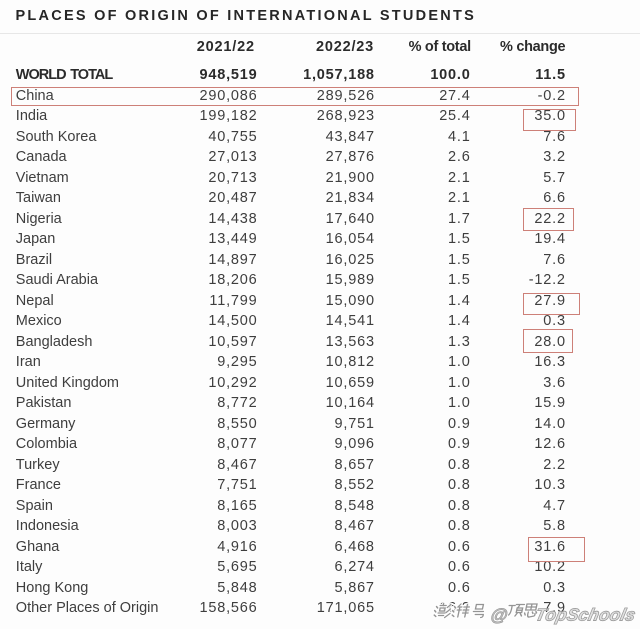 The image size is (640, 629). Describe the element at coordinates (586, 615) in the screenshot. I see `svg-text: TopSchools` at that location.